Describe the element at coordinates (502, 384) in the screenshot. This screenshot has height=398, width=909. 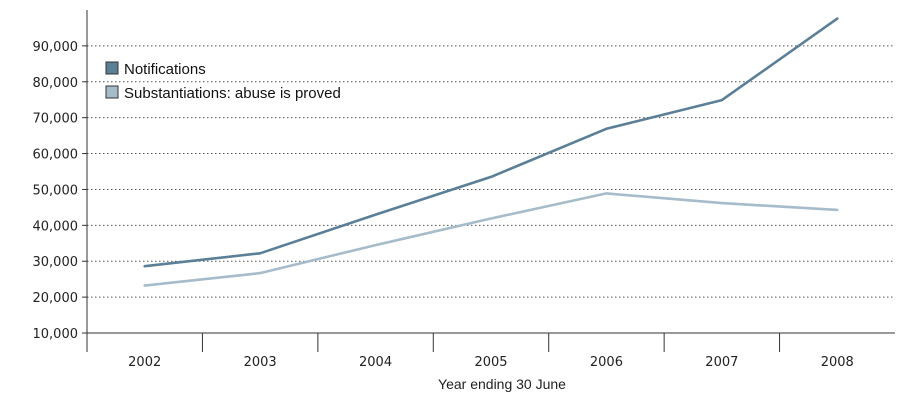
I see `x-axis-title: Year ending 30 June` at that location.